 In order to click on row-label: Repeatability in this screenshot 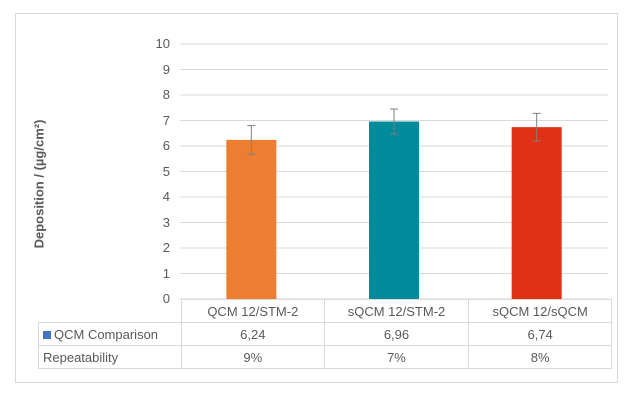, I will do `click(110, 357)`.